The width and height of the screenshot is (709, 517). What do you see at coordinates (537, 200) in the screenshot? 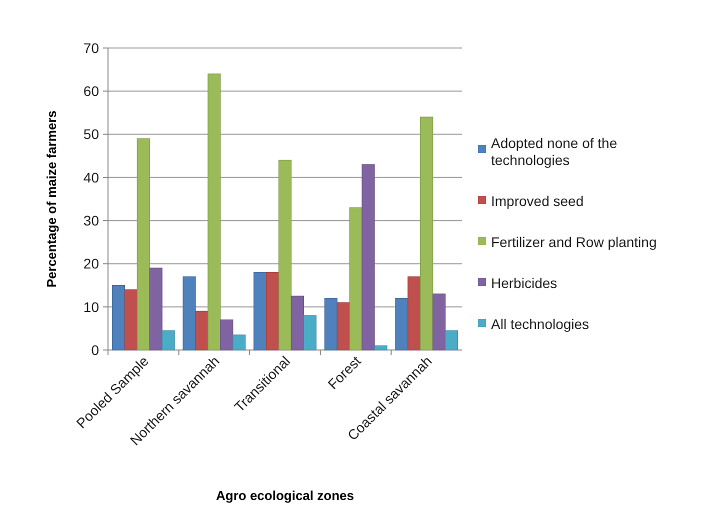
I see `legend-label: Improved seed` at bounding box center [537, 200].